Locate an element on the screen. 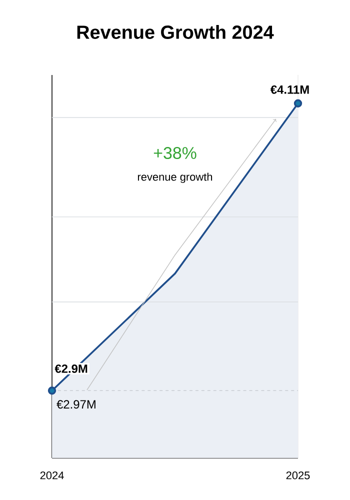 Image resolution: width=350 pixels, height=500 pixels. annotation: +38% is located at coordinates (175, 153).